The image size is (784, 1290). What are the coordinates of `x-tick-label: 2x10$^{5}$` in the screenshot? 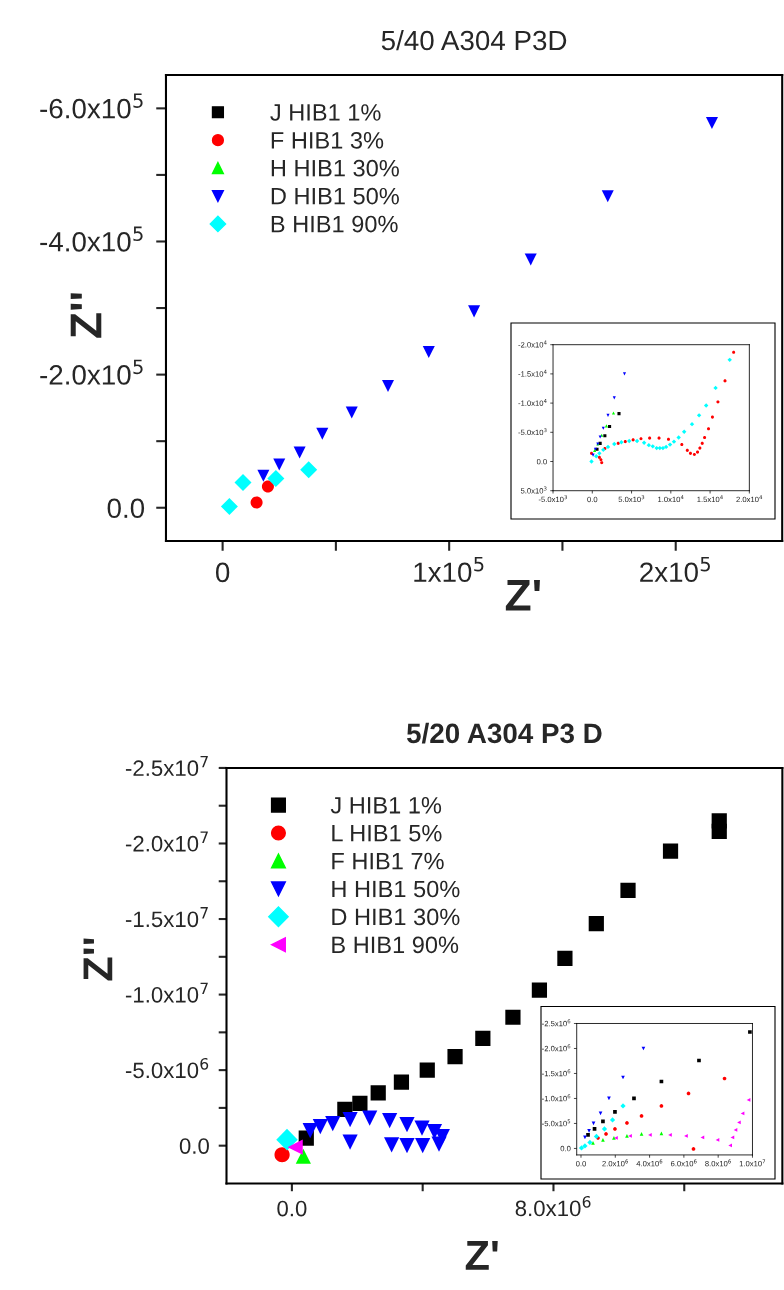 It's located at (675, 569).